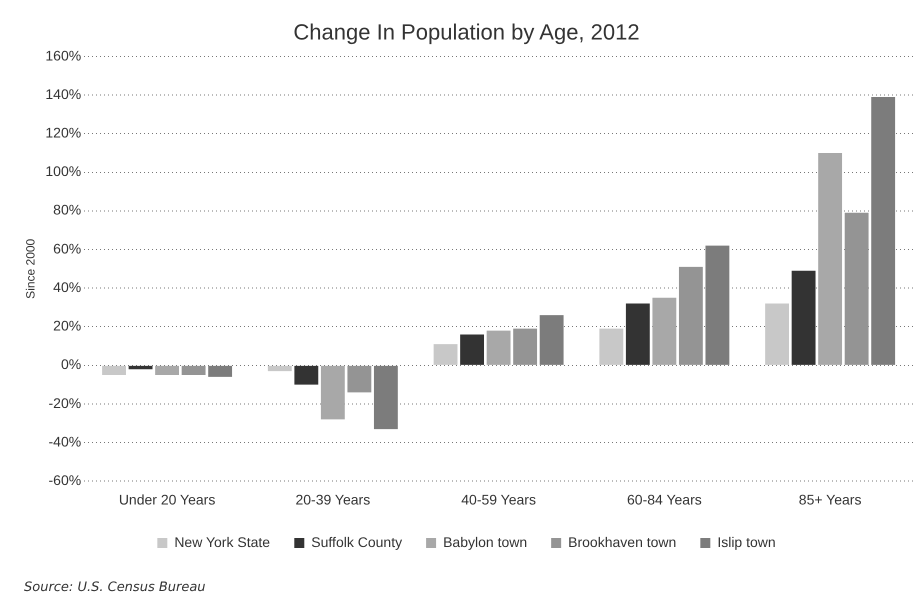  What do you see at coordinates (115, 587) in the screenshot?
I see `source-note: Source: U.S. Census Bureau` at bounding box center [115, 587].